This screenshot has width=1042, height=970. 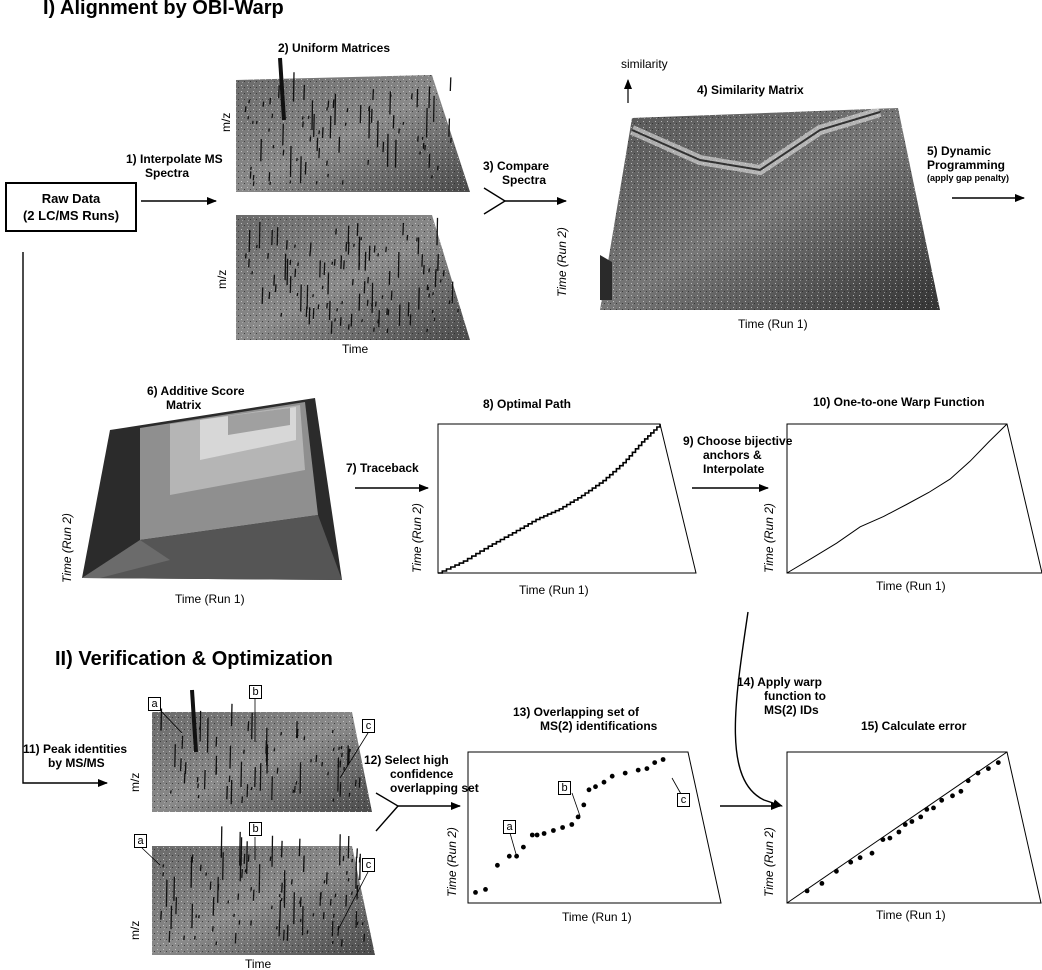 I want to click on dominant-peak, so click(x=282, y=89).